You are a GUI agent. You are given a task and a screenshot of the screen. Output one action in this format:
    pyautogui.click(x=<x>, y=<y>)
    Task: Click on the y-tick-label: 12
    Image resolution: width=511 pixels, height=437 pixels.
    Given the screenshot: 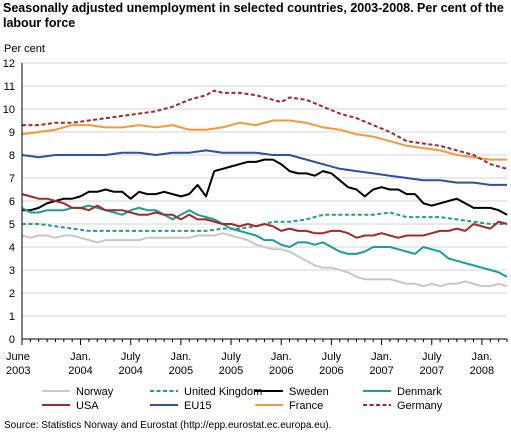 What is the action you would take?
    pyautogui.click(x=9, y=64)
    